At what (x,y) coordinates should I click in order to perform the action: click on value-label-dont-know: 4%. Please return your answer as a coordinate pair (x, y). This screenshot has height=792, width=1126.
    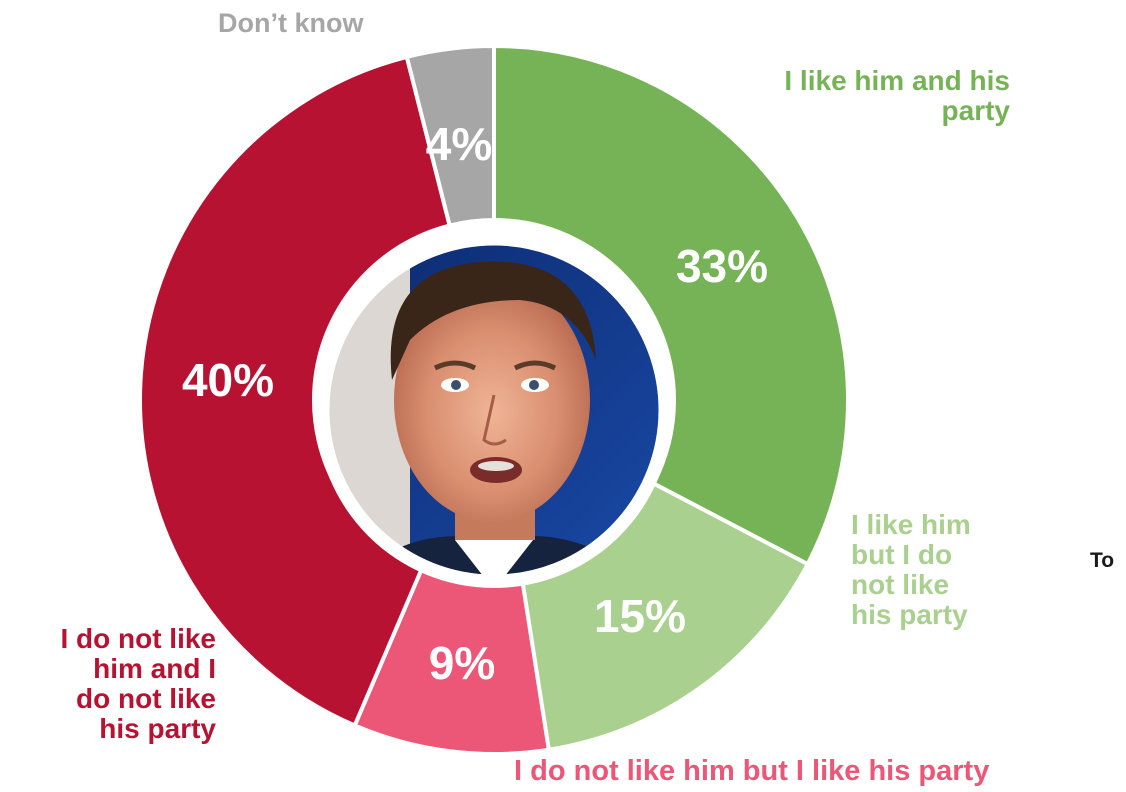
    Looking at the image, I should click on (459, 144).